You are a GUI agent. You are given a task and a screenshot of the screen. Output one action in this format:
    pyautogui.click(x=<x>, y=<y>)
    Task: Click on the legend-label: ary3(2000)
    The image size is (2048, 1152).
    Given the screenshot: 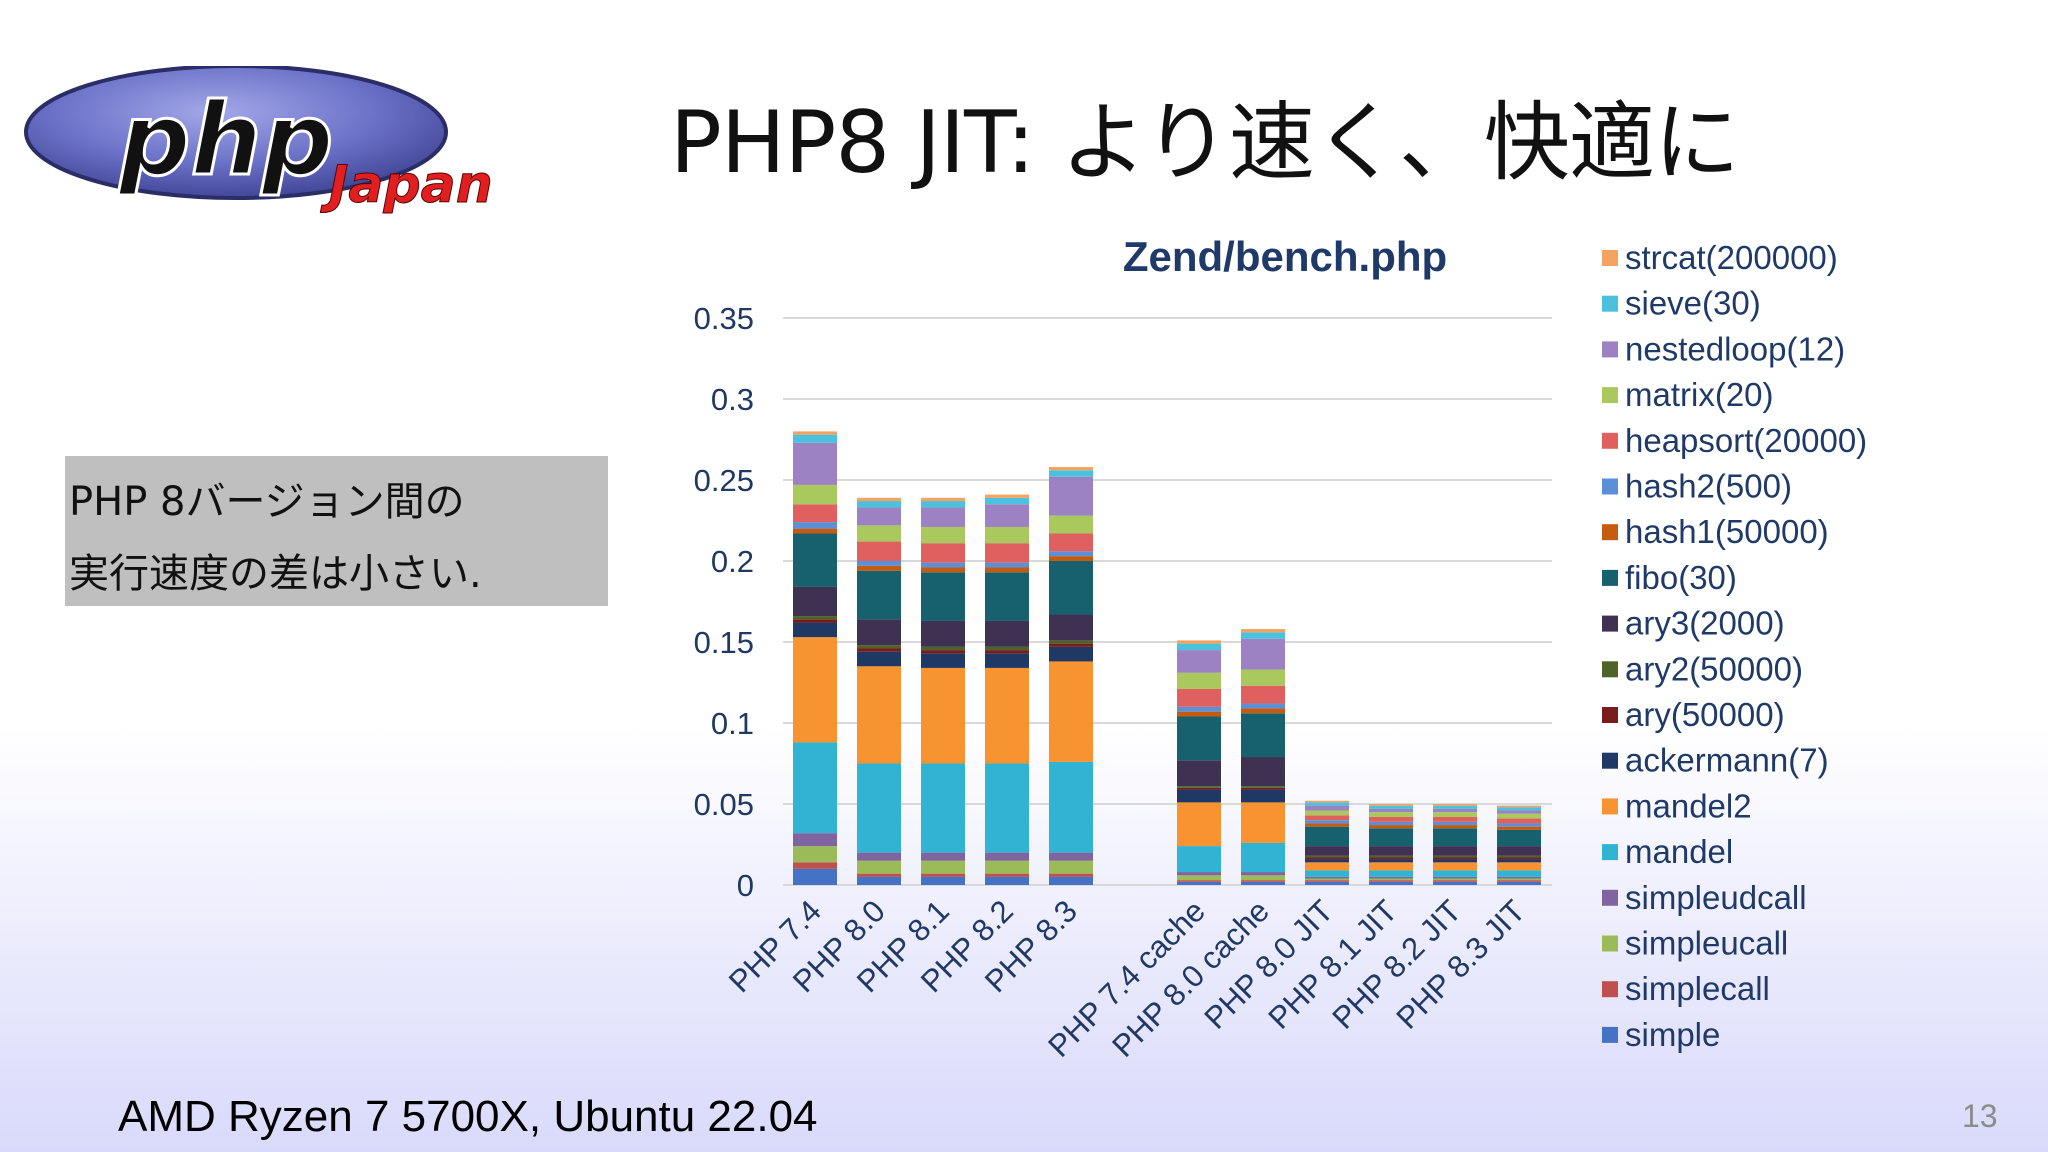 What is the action you would take?
    pyautogui.click(x=1705, y=623)
    